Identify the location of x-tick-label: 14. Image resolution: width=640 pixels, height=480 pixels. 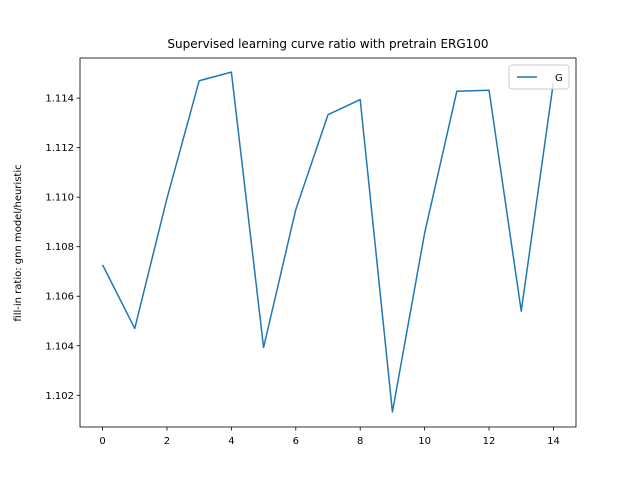
(553, 441).